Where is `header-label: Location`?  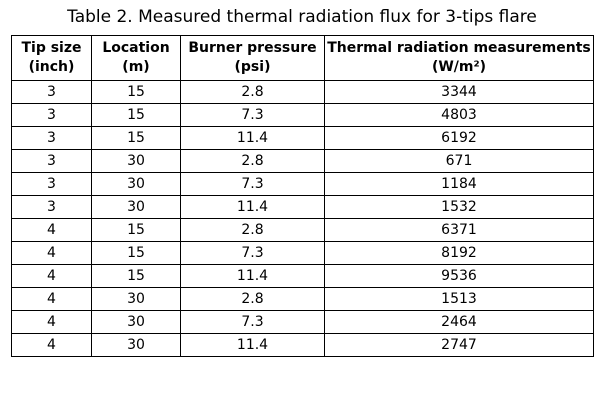 header-label: Location is located at coordinates (136, 48).